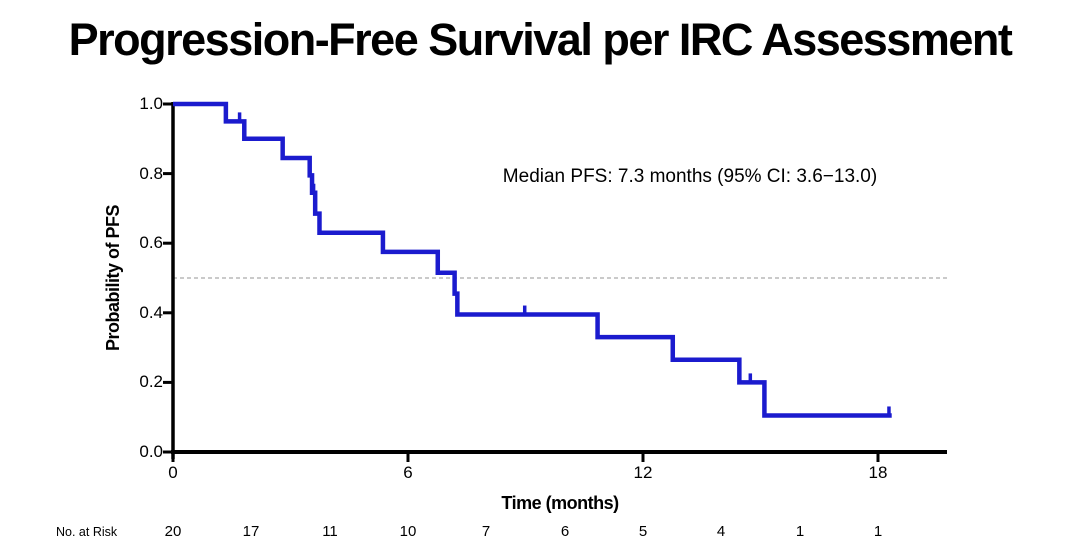 The height and width of the screenshot is (559, 1080). Describe the element at coordinates (643, 531) in the screenshot. I see `at-risk-count-m12: 5` at that location.